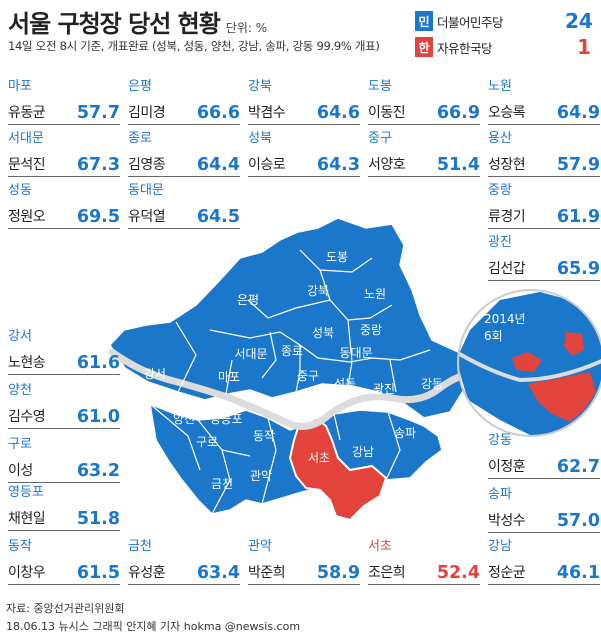  What do you see at coordinates (507, 113) in the screenshot?
I see `candidate-name: 오승록` at bounding box center [507, 113].